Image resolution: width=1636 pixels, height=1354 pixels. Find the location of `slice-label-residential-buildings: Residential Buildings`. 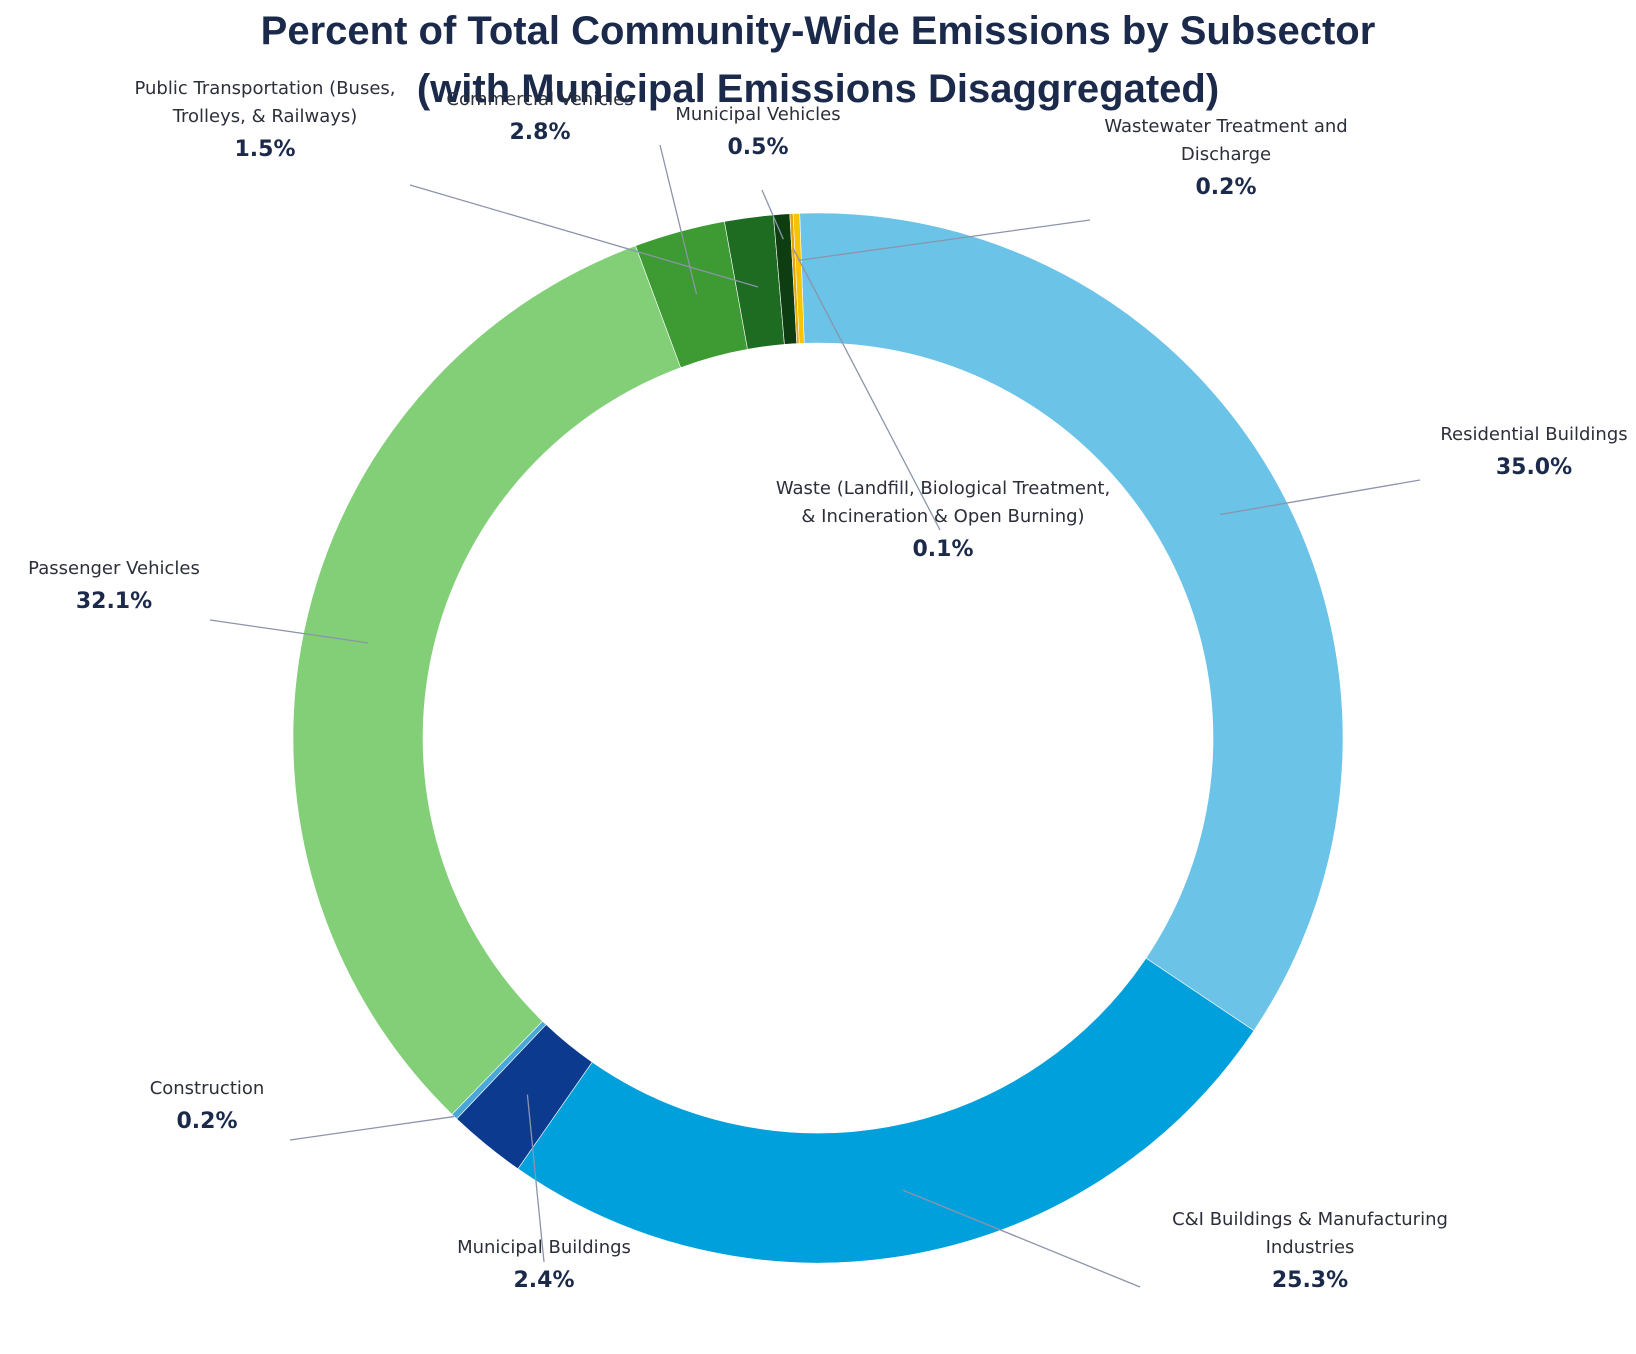

slice-label-residential-buildings: Residential Buildings is located at coordinates (1533, 434).